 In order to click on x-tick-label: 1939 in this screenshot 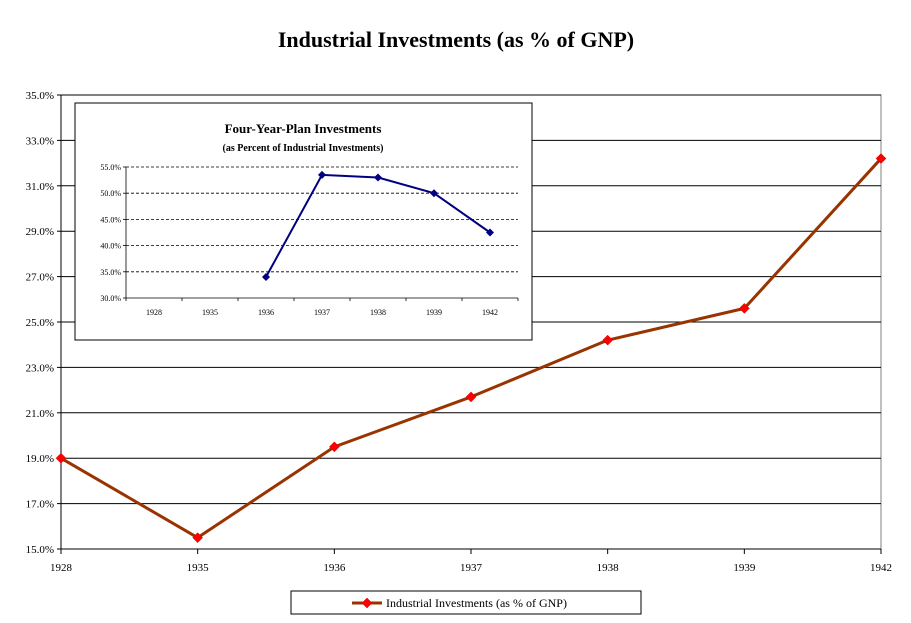, I will do `click(744, 568)`.